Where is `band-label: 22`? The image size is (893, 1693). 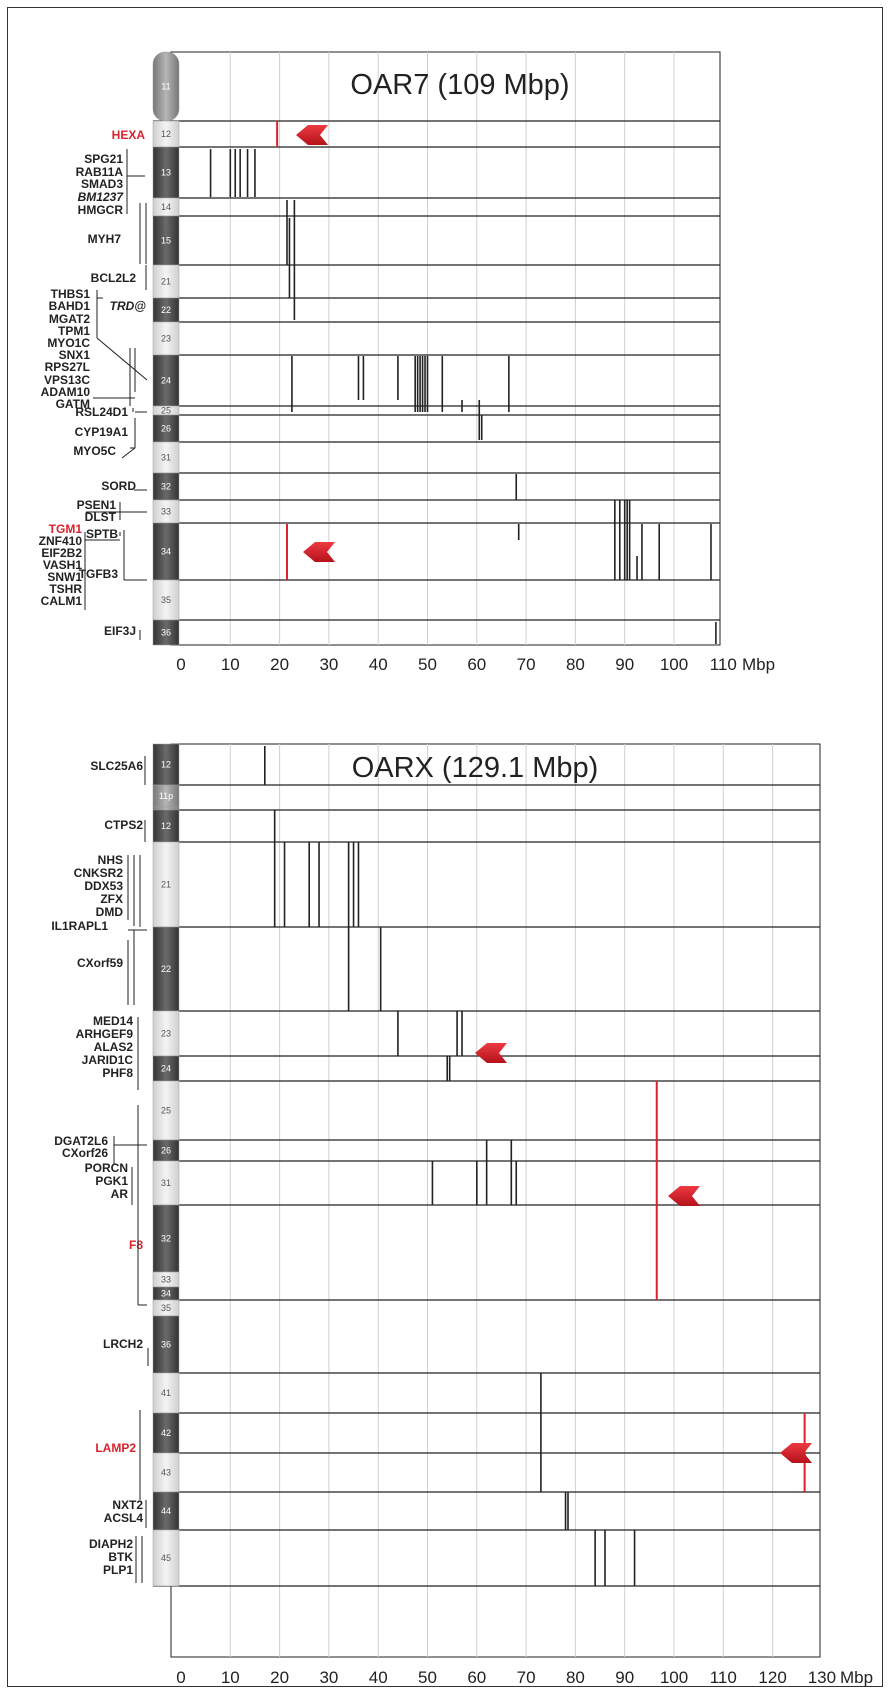
band-label: 22 is located at coordinates (166, 310).